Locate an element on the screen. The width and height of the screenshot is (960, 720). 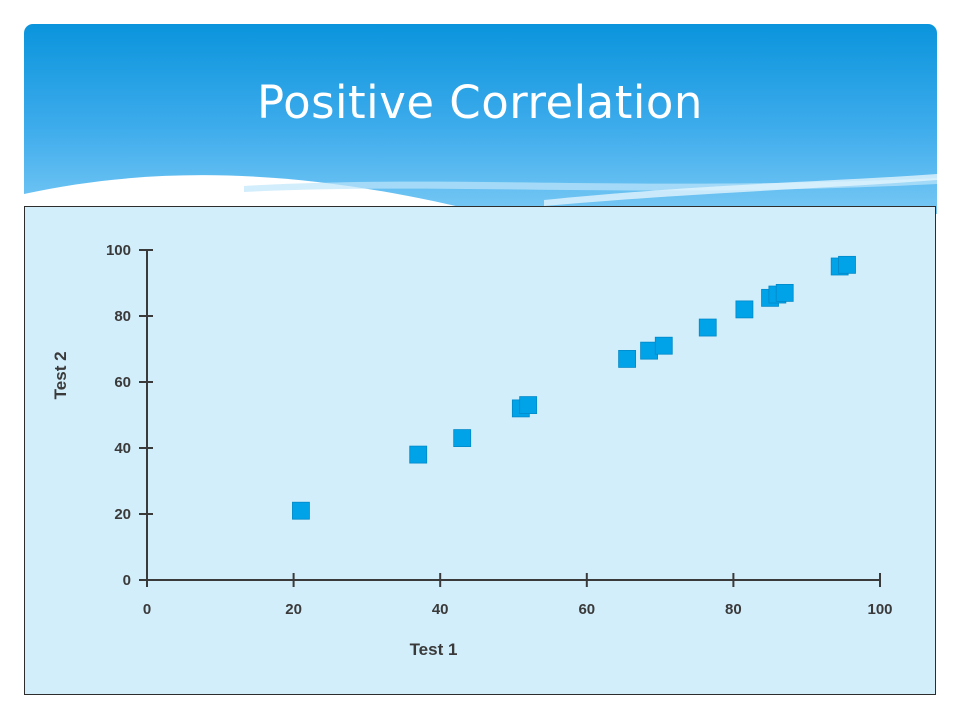
x-tick-label: 20 is located at coordinates (293, 609).